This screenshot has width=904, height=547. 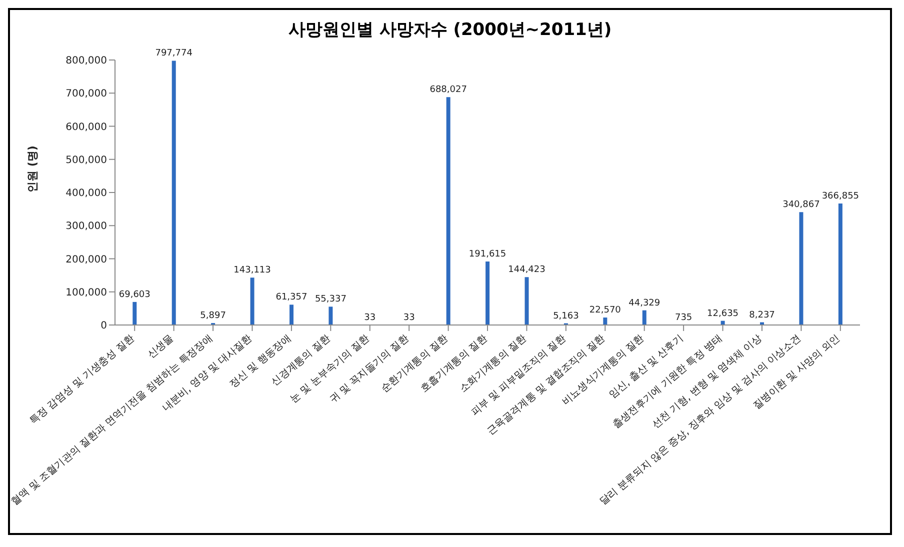 I want to click on y-tick-label: 0, so click(x=103, y=326).